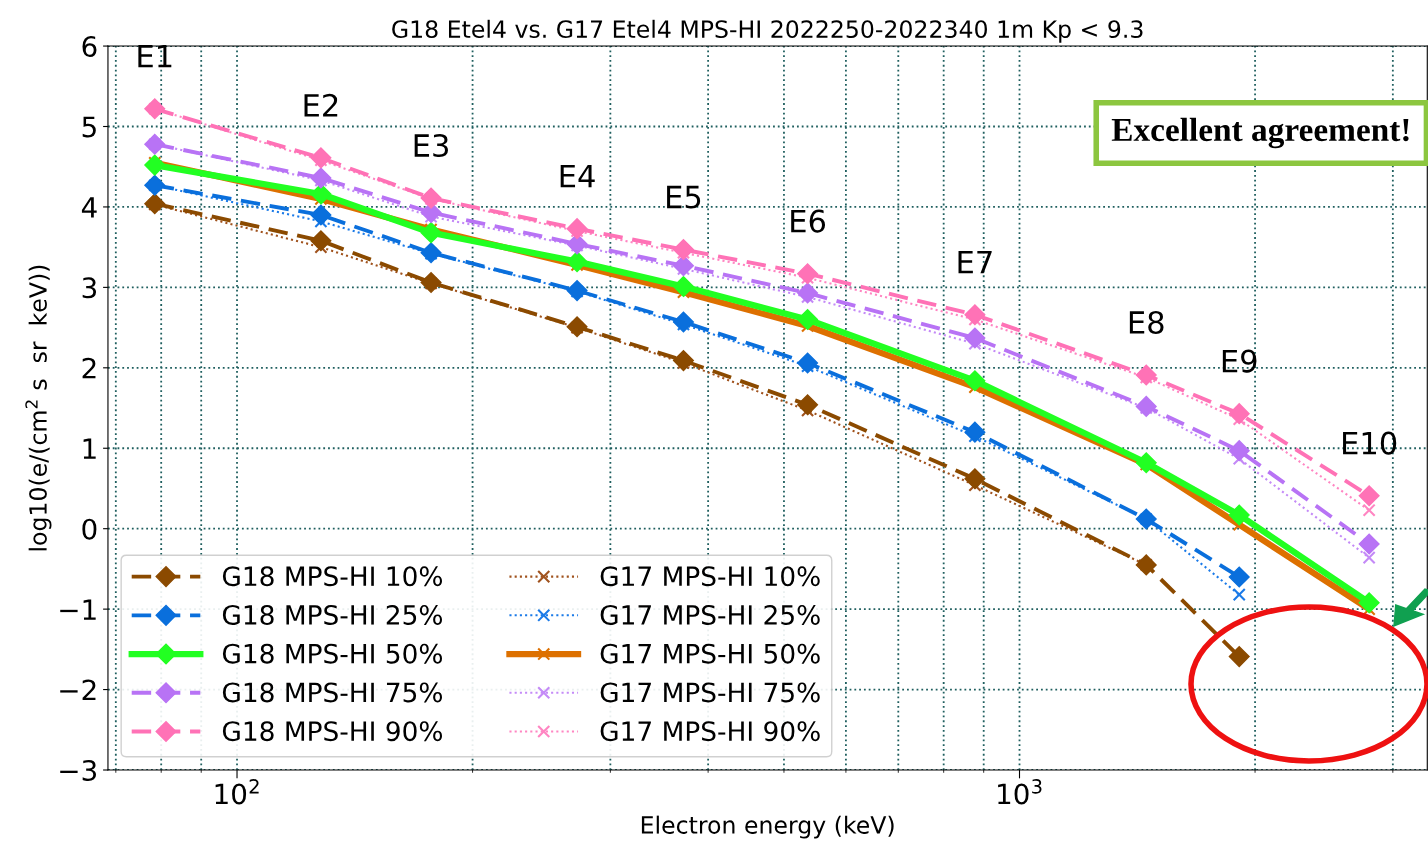  What do you see at coordinates (78, 609) in the screenshot?
I see `y-tick-label: −1` at bounding box center [78, 609].